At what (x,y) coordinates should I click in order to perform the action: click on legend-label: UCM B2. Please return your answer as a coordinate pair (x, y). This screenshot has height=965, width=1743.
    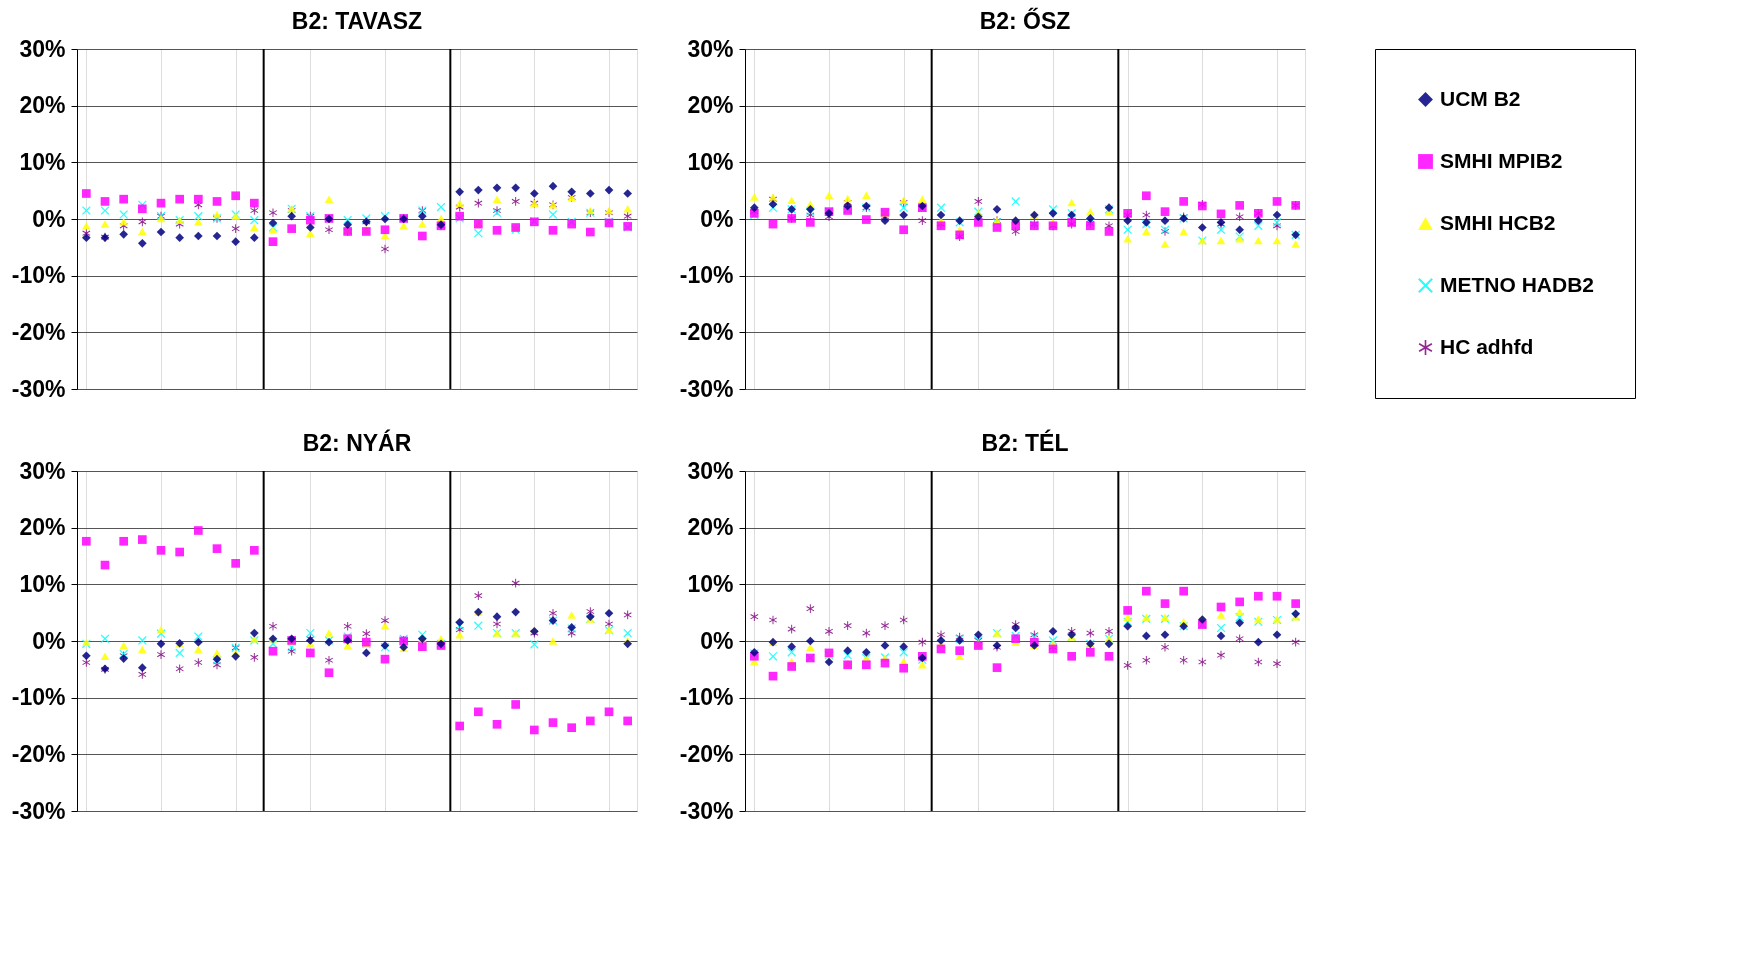
    Looking at the image, I should click on (1480, 98).